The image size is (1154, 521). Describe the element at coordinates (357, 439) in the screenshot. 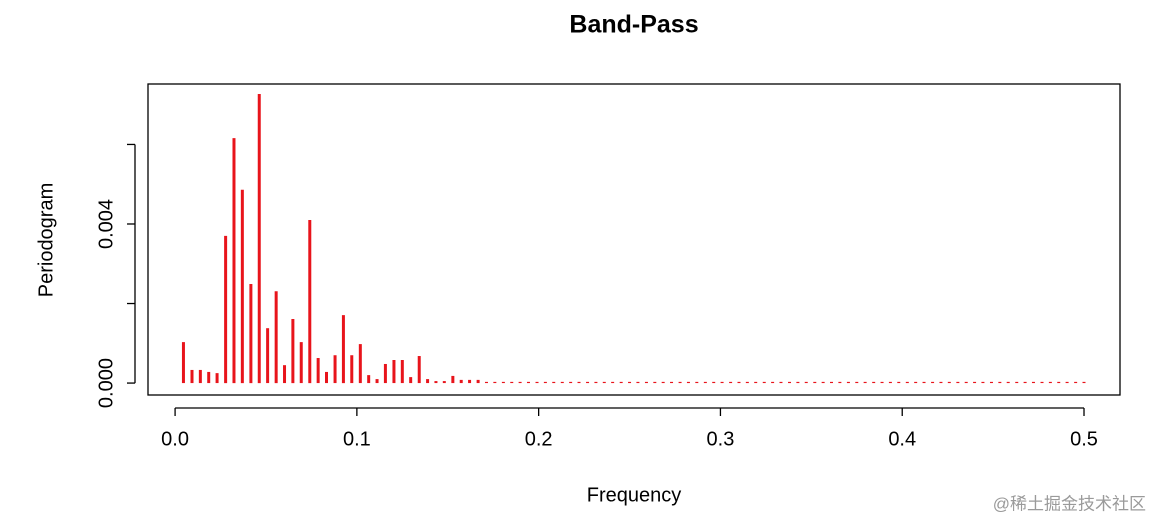

I see `x-tick-label: 0.1` at that location.